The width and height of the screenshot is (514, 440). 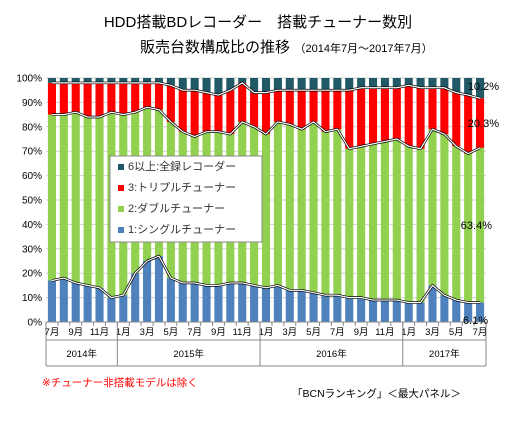 What do you see at coordinates (32, 249) in the screenshot?
I see `y-tick-label: 30%` at bounding box center [32, 249].